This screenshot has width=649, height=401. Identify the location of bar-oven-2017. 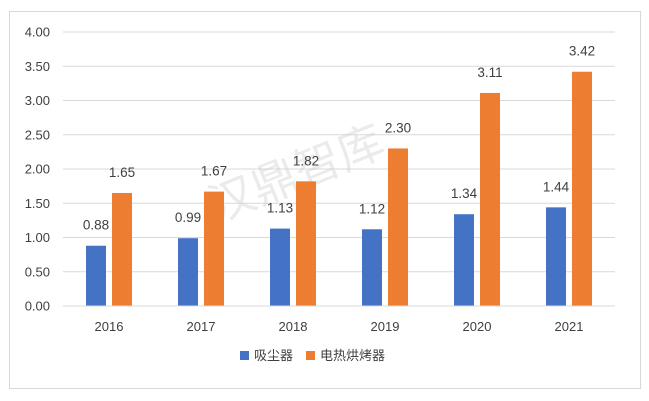
(214, 248).